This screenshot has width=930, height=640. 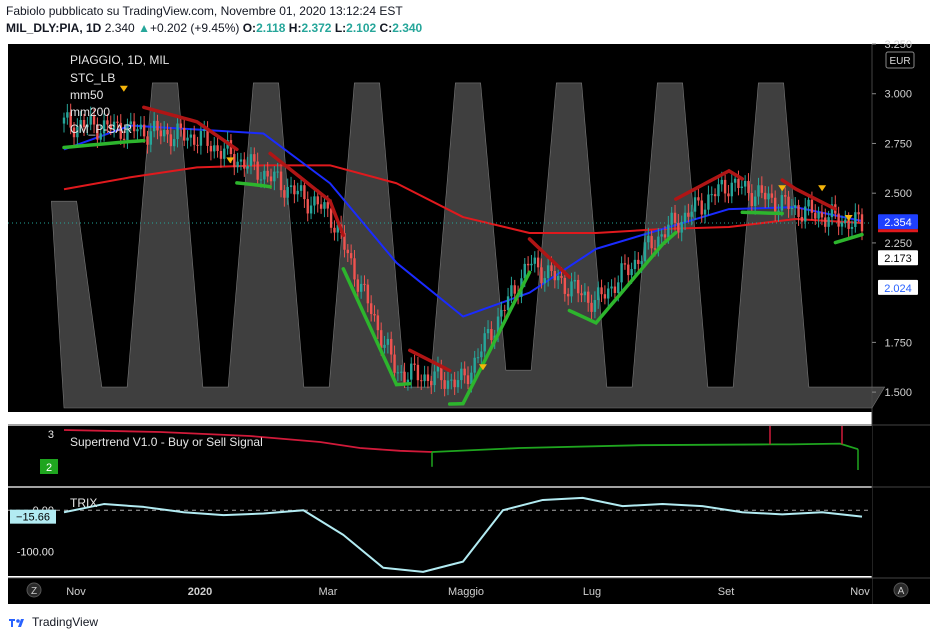 I want to click on supertrend-pane: Supertrend V1.0 - Buy or Sell Signal 3 2, so click(x=469, y=455).